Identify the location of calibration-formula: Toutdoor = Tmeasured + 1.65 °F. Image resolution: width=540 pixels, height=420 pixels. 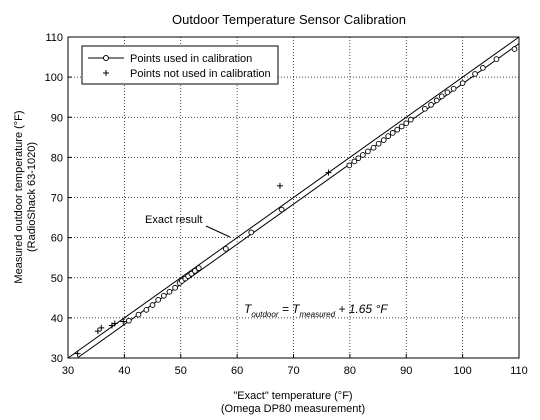
(316, 310).